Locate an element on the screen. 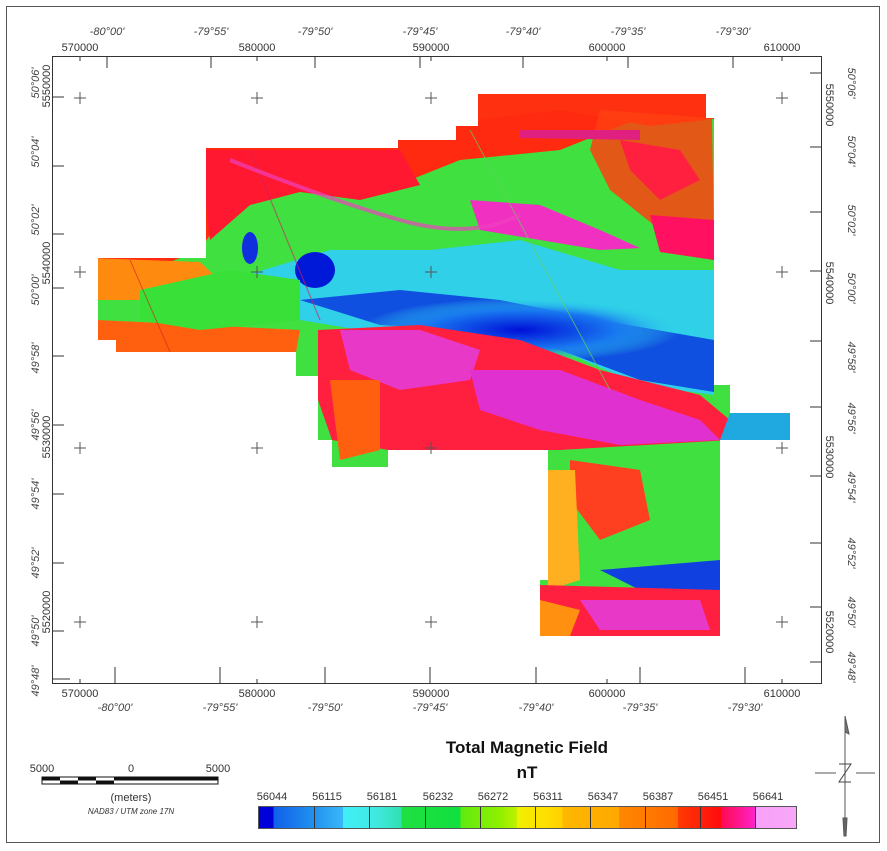 The image size is (887, 851). right-lat-label: 50°00' is located at coordinates (851, 288).